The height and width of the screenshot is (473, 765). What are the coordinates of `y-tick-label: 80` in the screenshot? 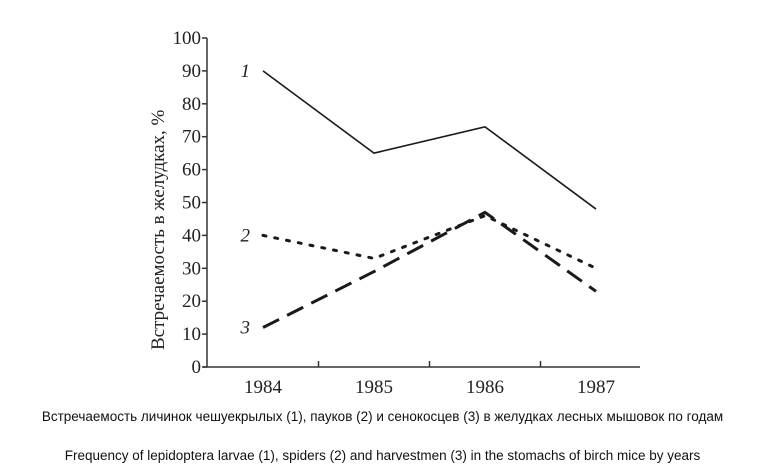 It's located at (191, 104).